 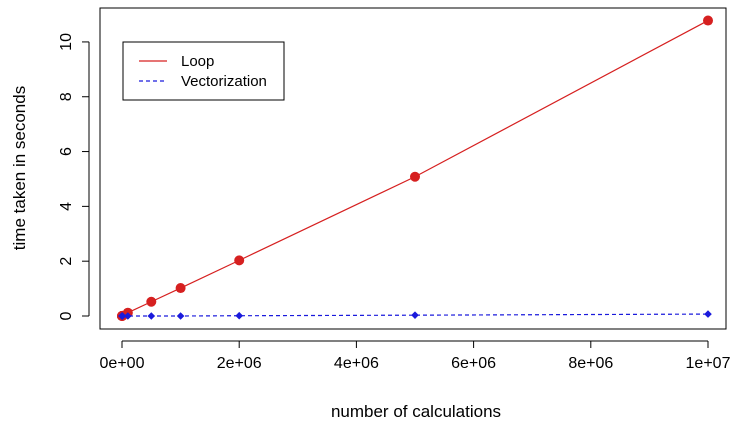 What do you see at coordinates (66, 261) in the screenshot?
I see `y-tick-label: 2` at bounding box center [66, 261].